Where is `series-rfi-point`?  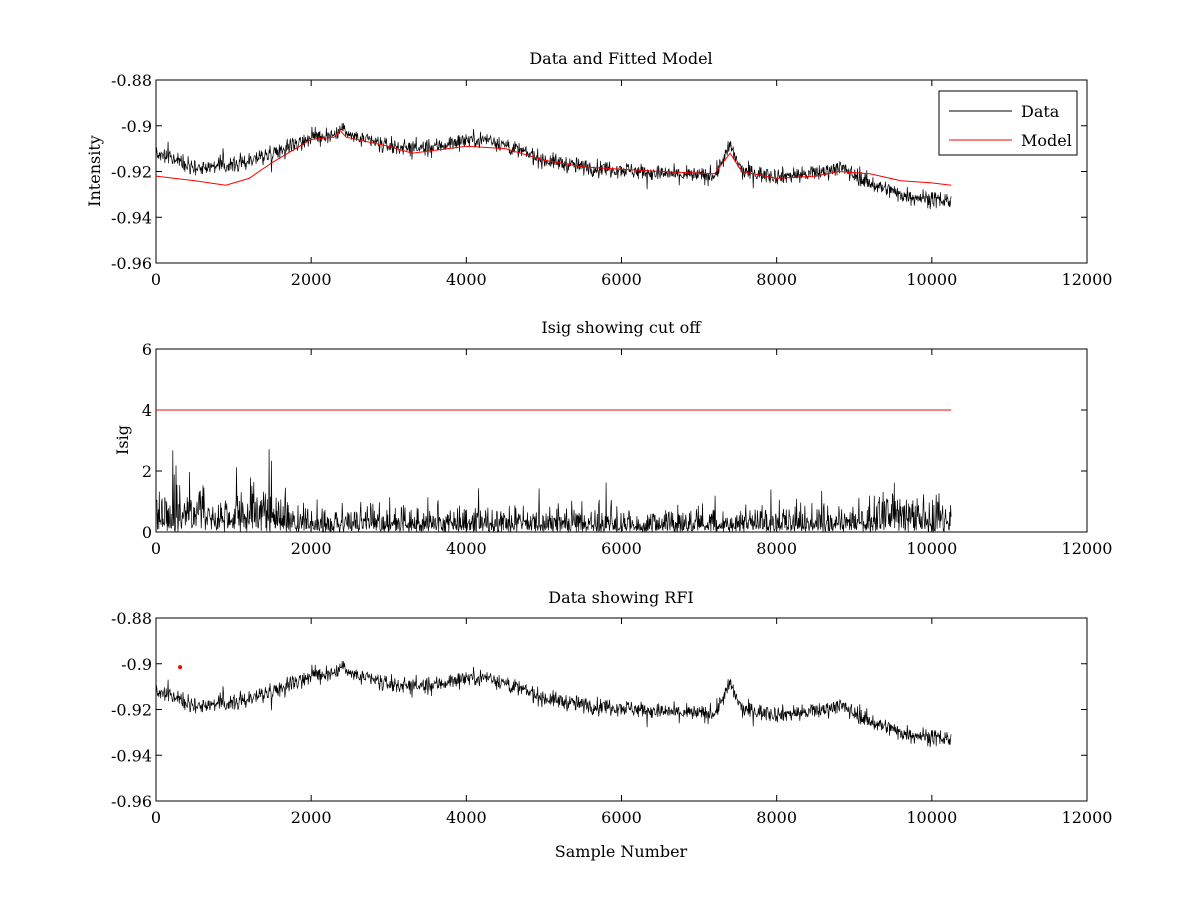 series-rfi-point is located at coordinates (180, 667).